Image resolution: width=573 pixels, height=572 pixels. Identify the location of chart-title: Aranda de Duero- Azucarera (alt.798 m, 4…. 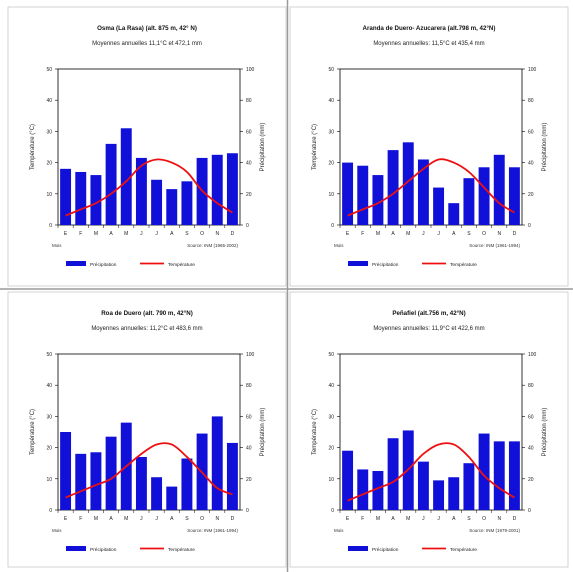
(429, 28).